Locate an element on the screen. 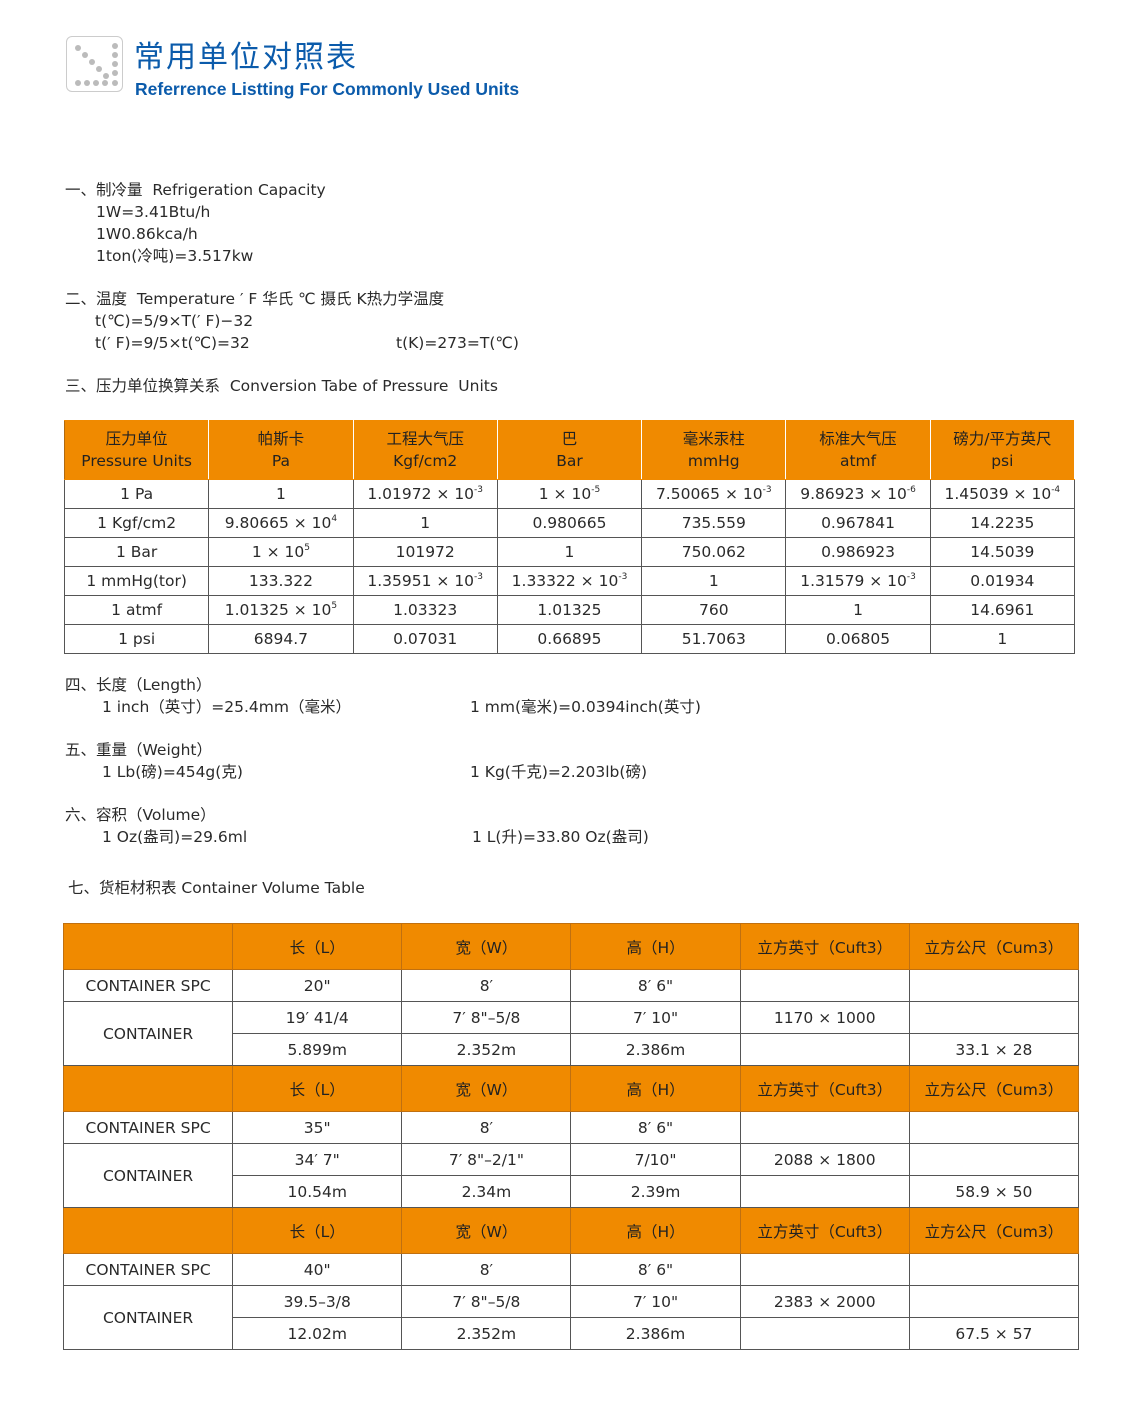 The image size is (1142, 1403). table-cell: 5.899m is located at coordinates (317, 1049).